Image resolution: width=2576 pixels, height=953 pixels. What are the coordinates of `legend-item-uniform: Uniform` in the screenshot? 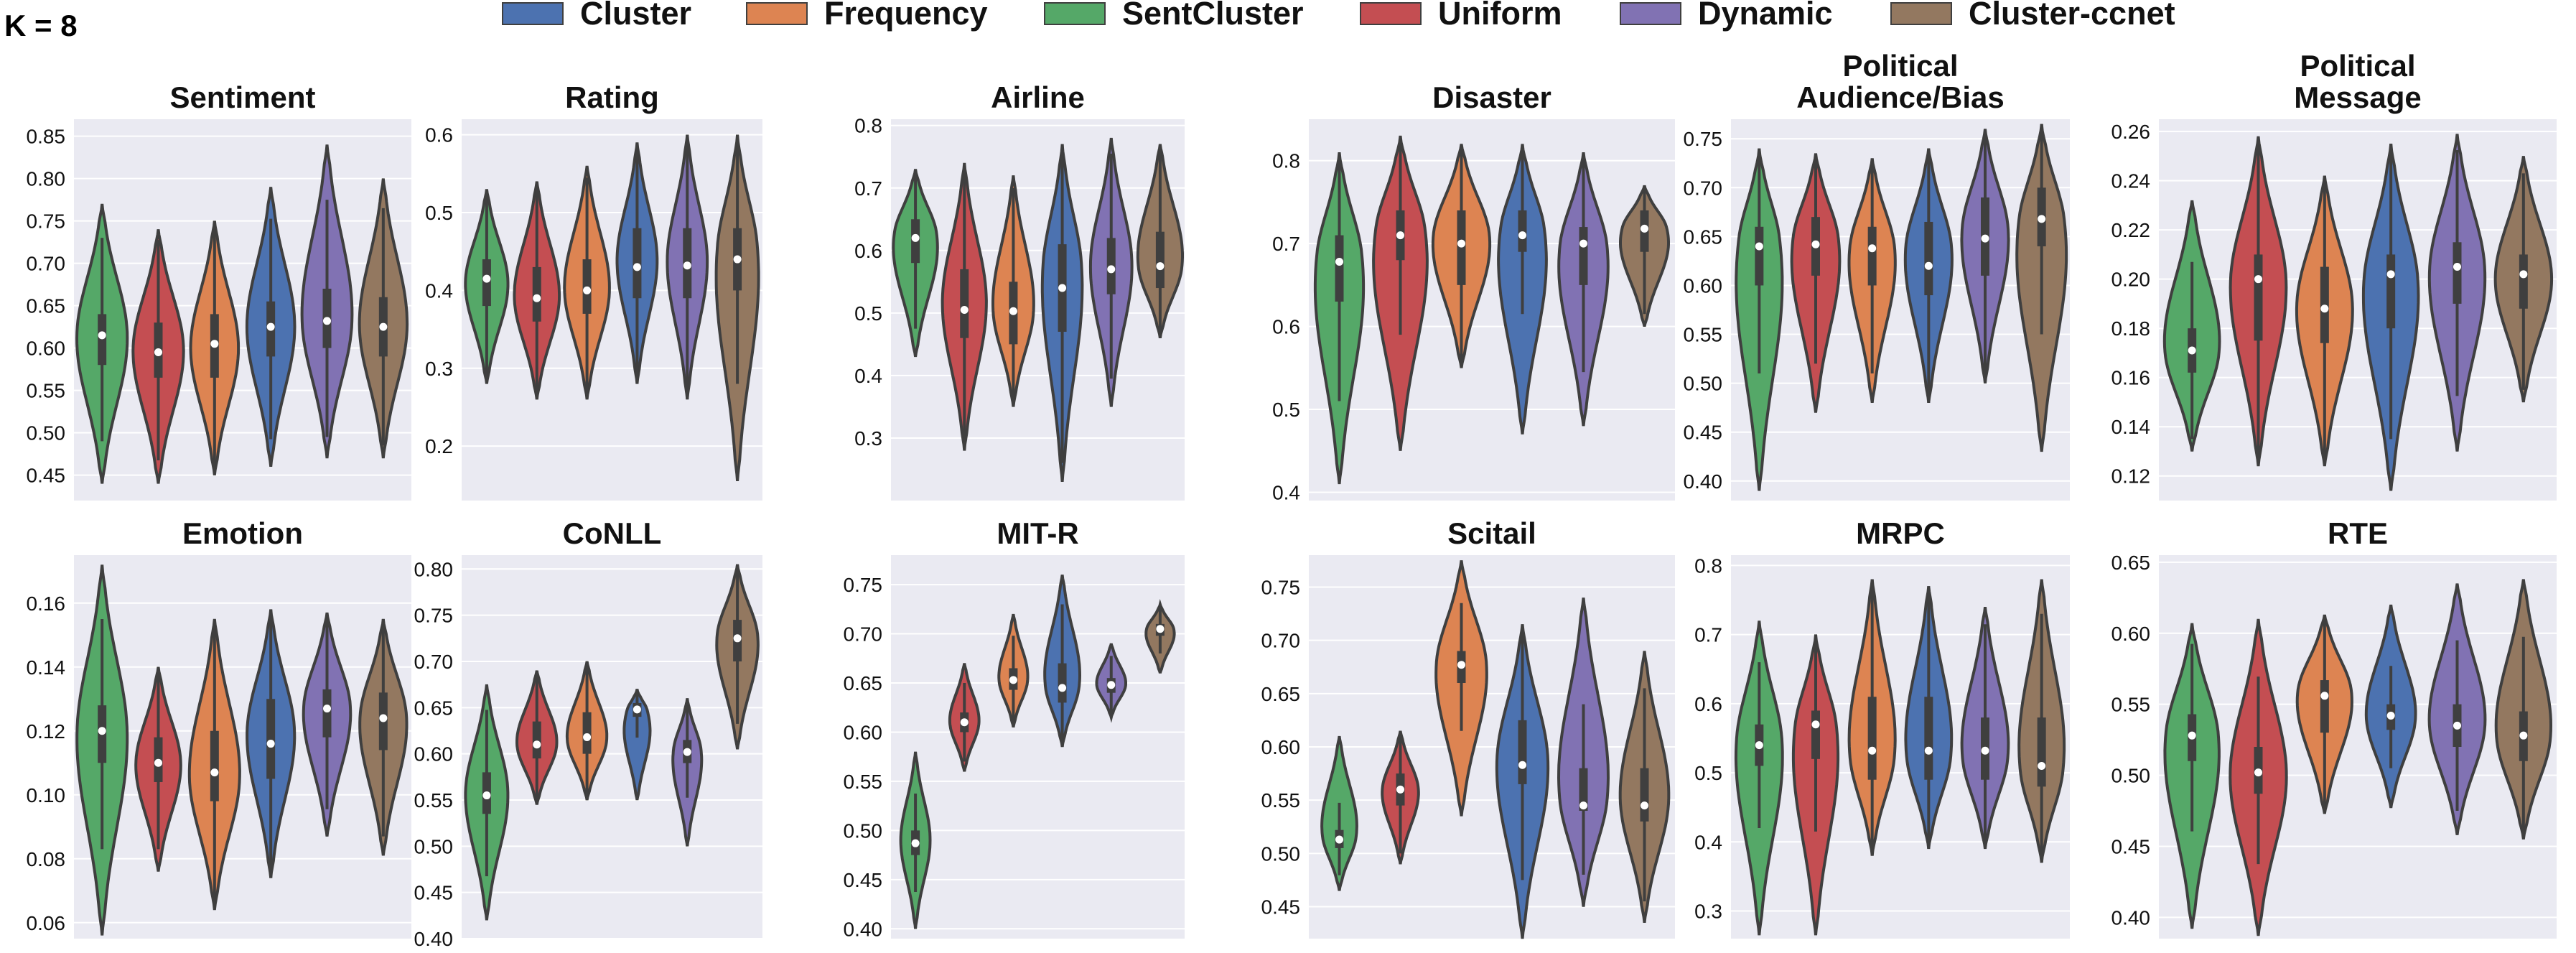 It's located at (1461, 16).